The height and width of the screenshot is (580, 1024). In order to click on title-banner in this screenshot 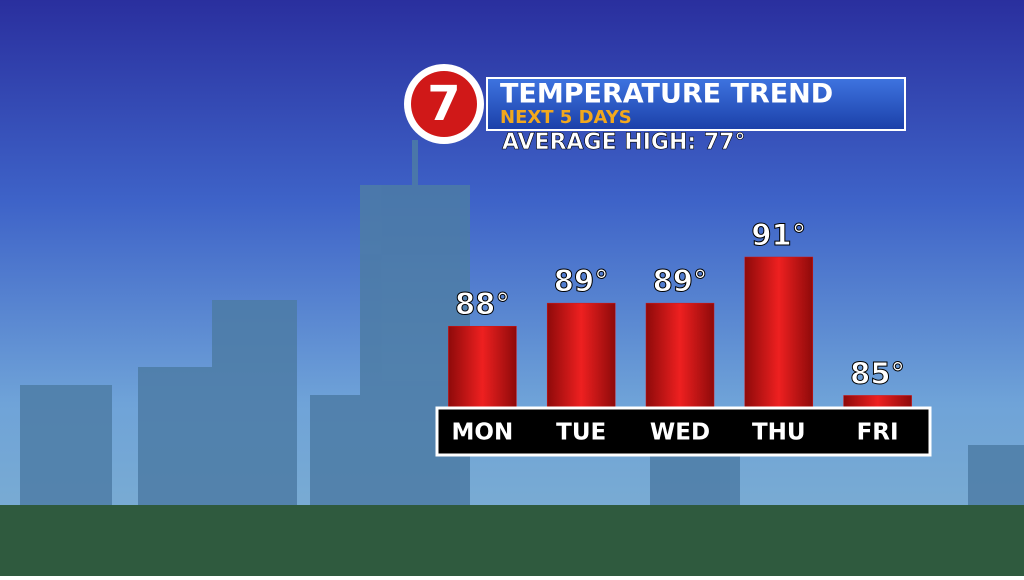, I will do `click(696, 104)`.